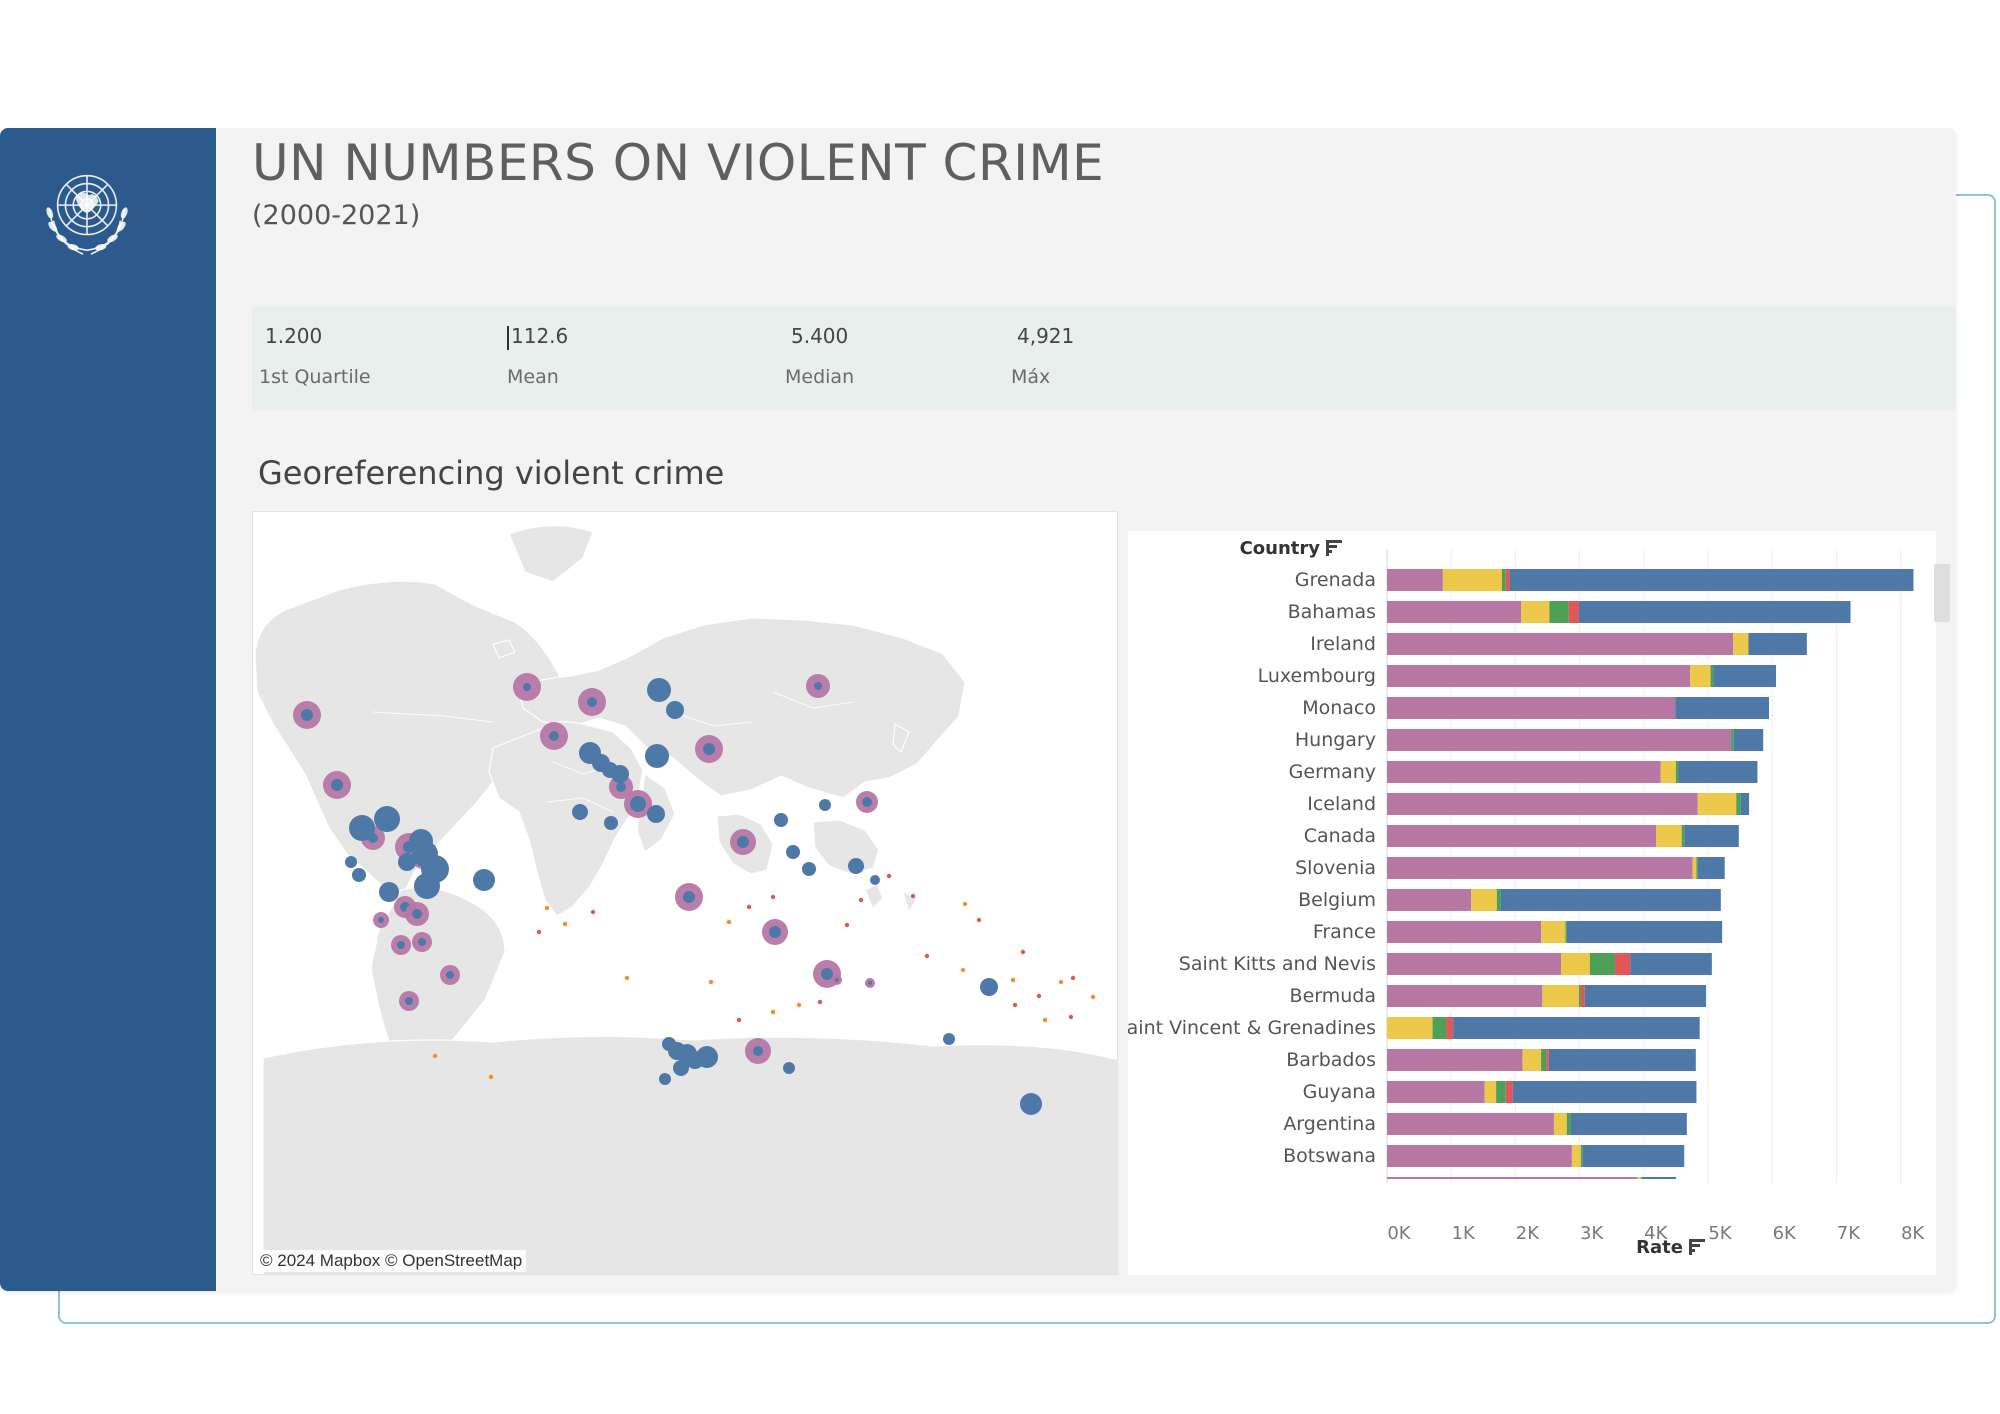 This screenshot has width=2000, height=1414. What do you see at coordinates (391, 1261) in the screenshot?
I see `map-attribution: © 2024 Mapbox © OpenStreetMap` at bounding box center [391, 1261].